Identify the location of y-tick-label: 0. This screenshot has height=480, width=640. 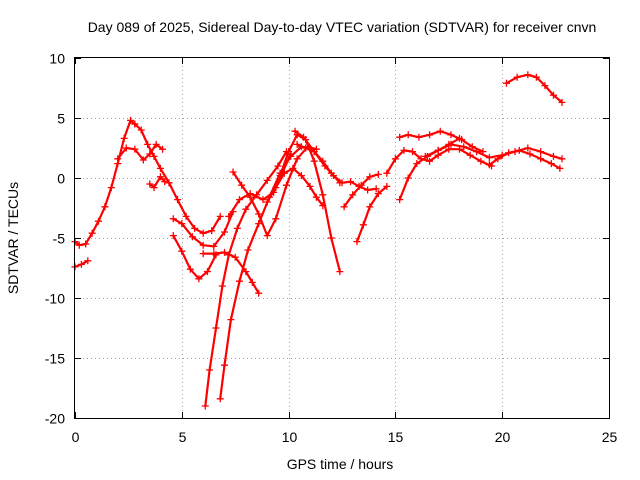
(61, 179).